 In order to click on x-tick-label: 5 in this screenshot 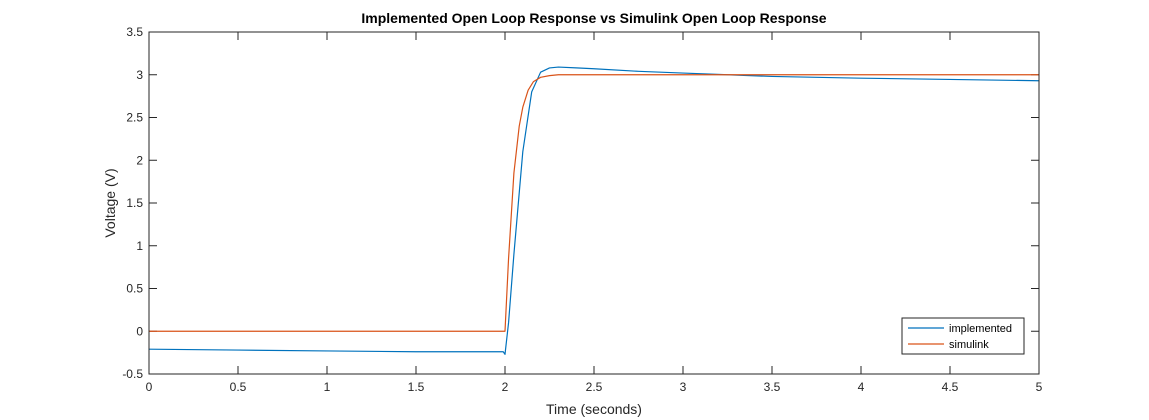, I will do `click(1039, 387)`.